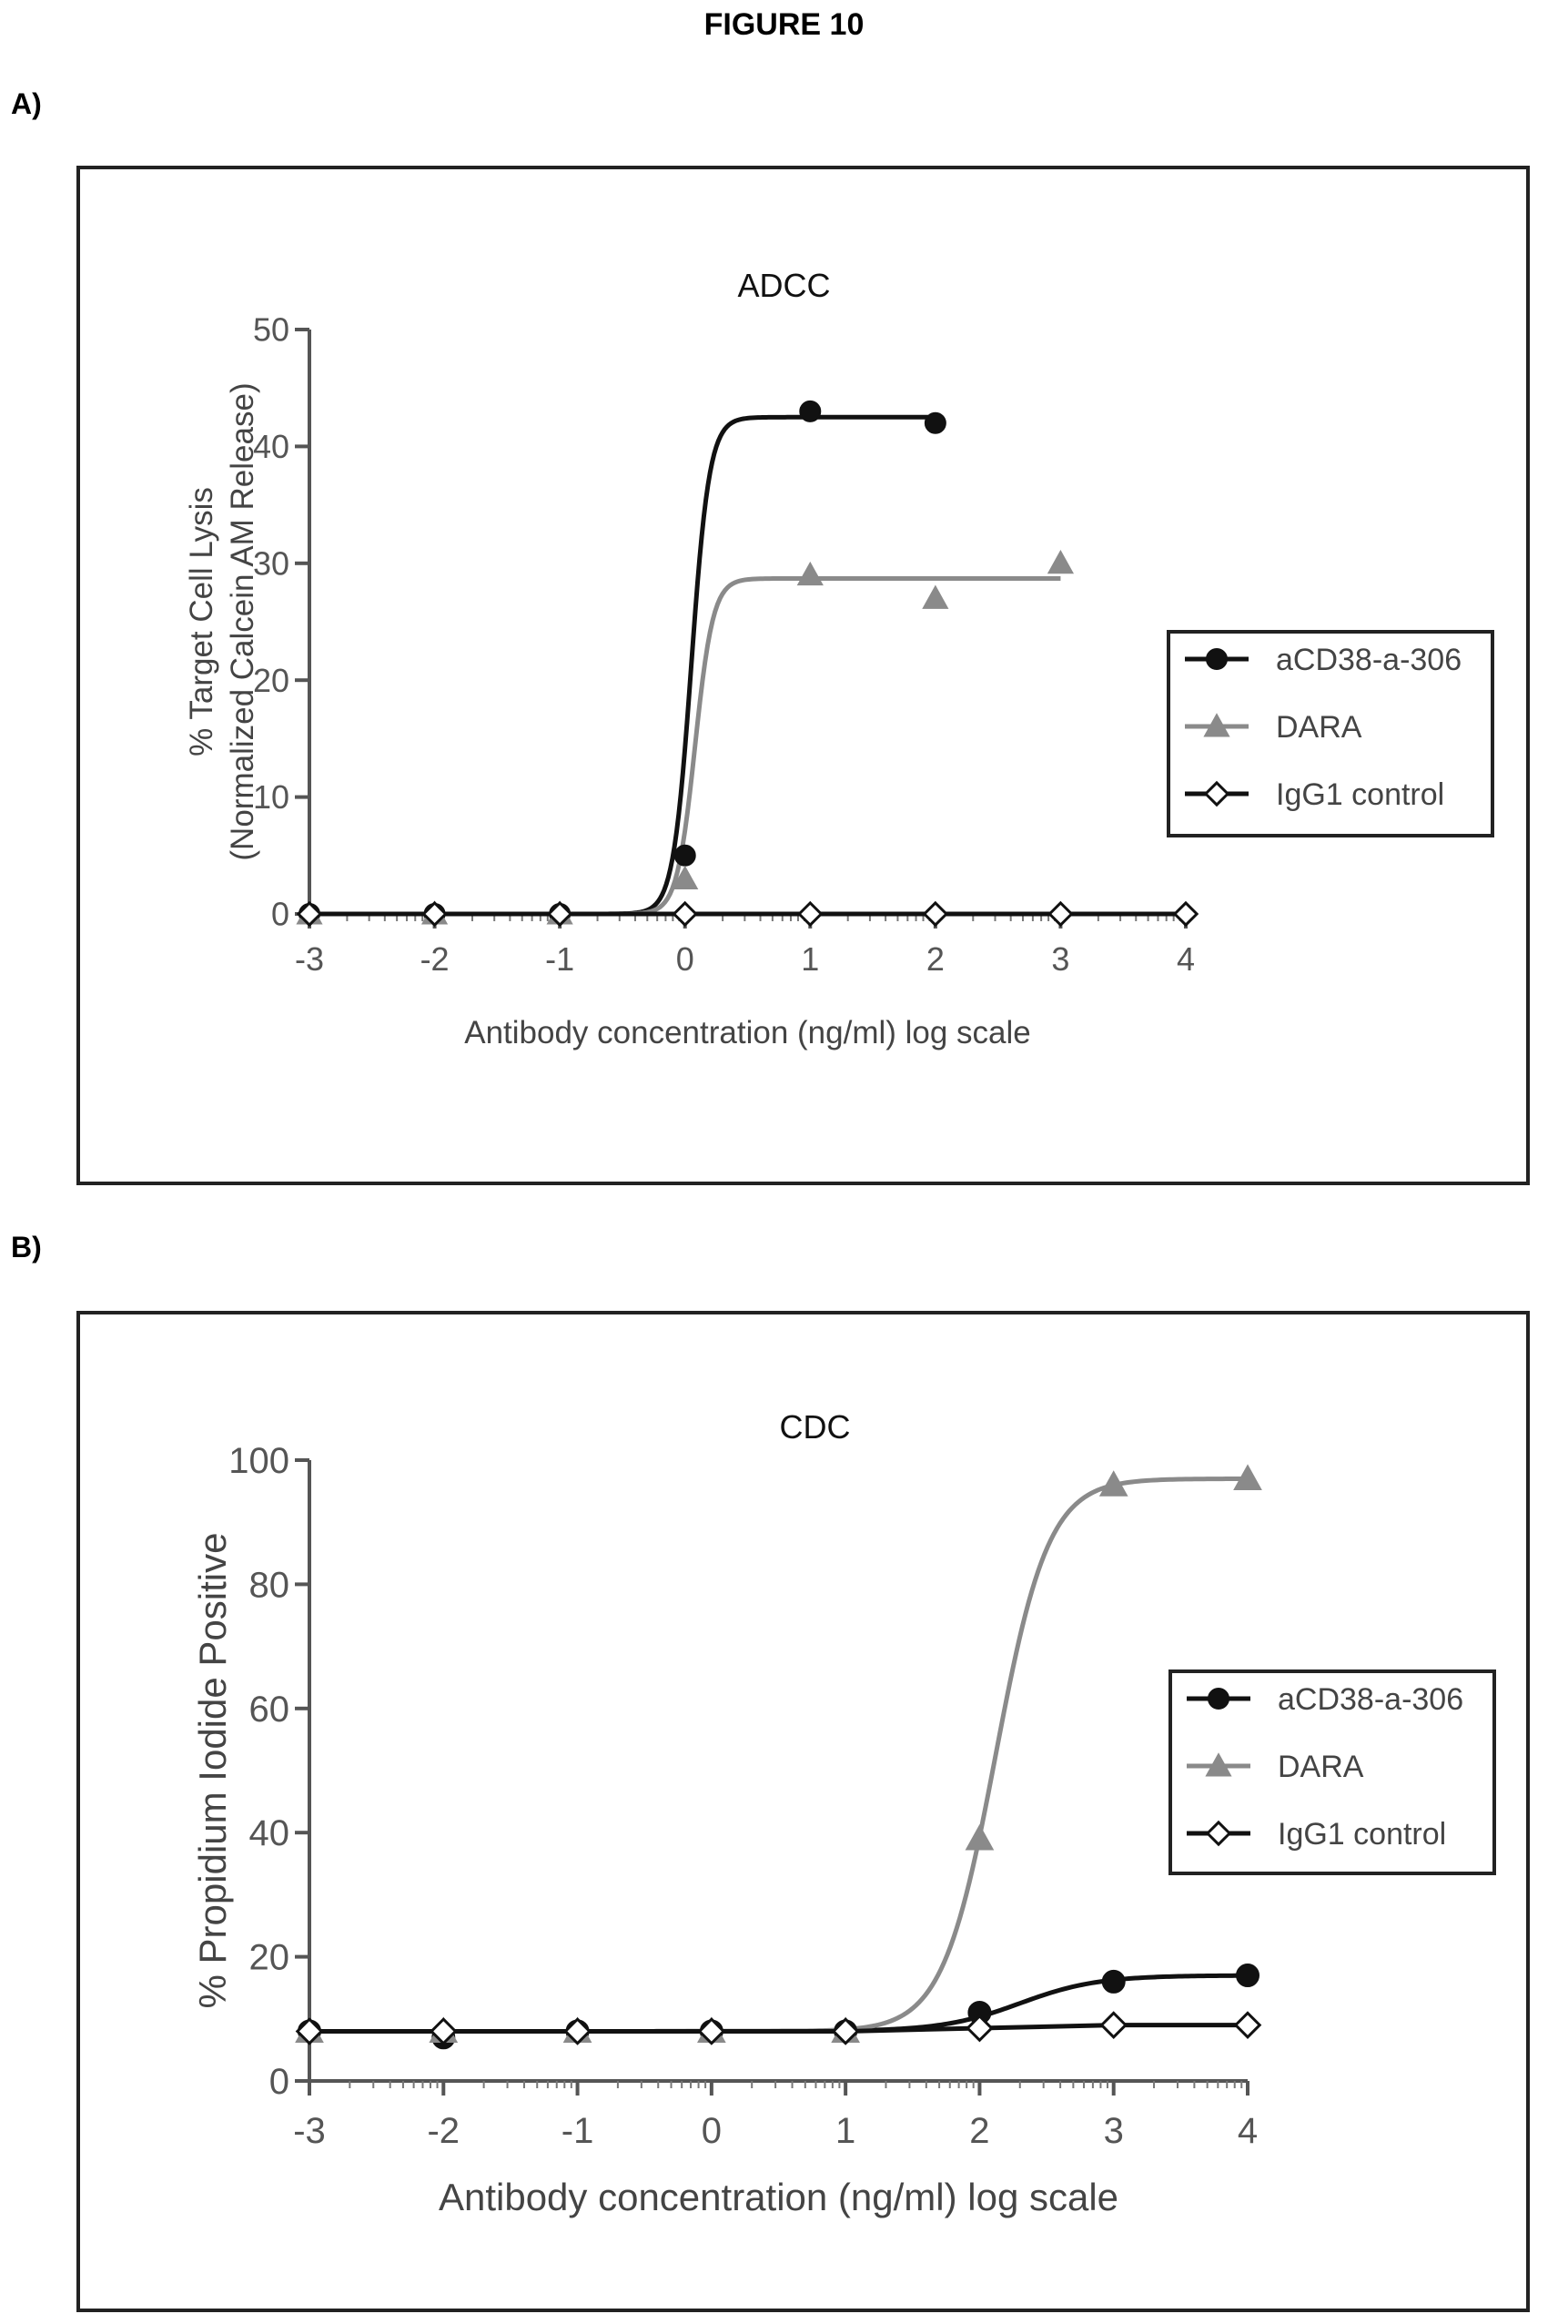 The height and width of the screenshot is (2324, 1568). Describe the element at coordinates (26, 103) in the screenshot. I see `panel-label-a: A)` at that location.